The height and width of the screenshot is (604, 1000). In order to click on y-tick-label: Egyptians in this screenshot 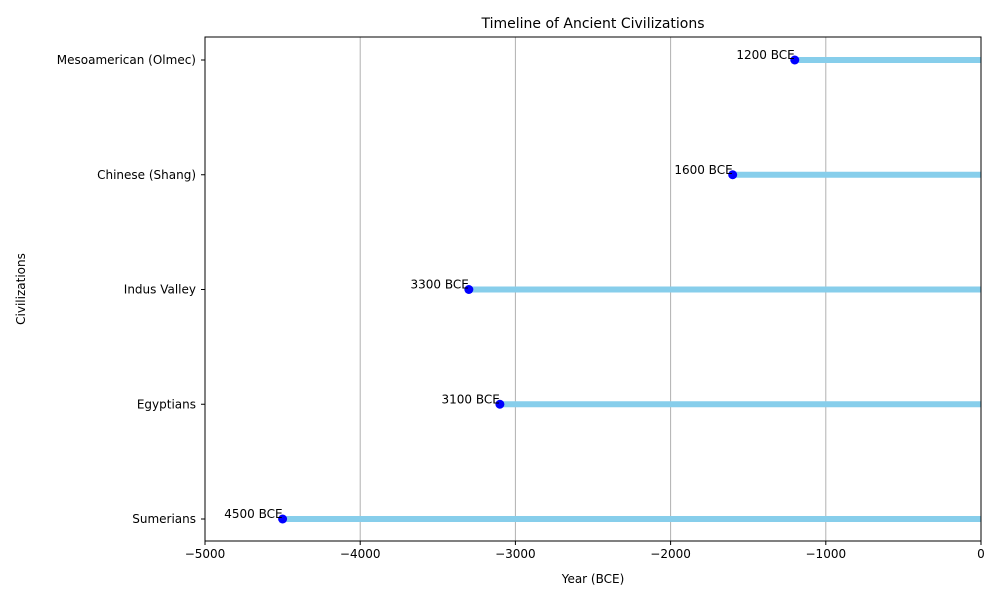, I will do `click(166, 404)`.